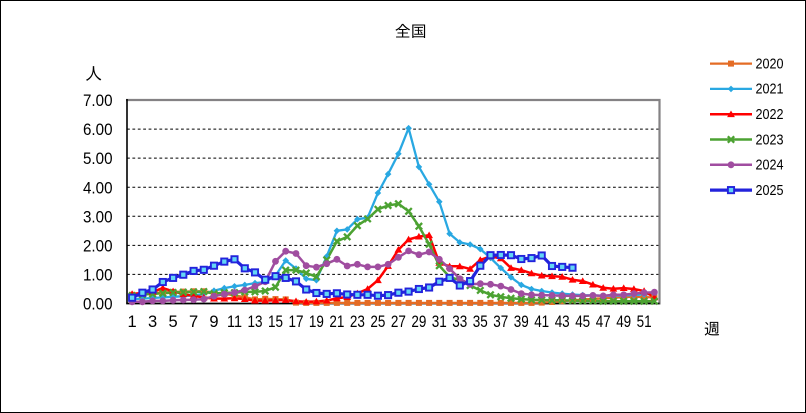 The height and width of the screenshot is (413, 806). I want to click on svg-text: 51, so click(644, 322).